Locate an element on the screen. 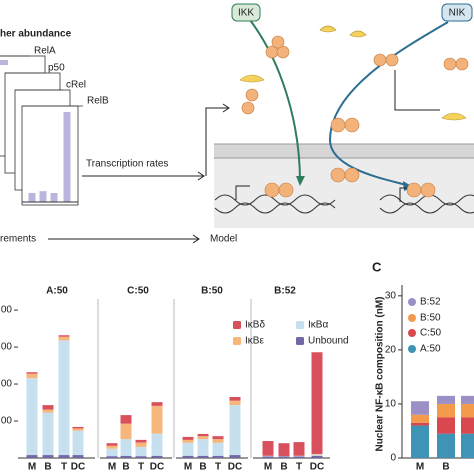  legend-label: IκBε is located at coordinates (254, 341).